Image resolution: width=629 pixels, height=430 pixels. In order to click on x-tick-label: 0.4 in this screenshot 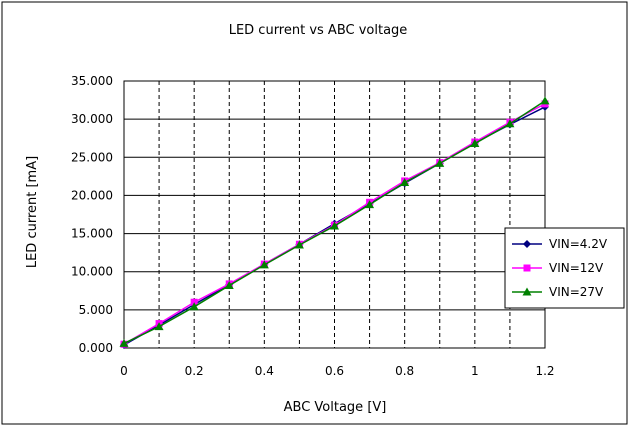, I will do `click(264, 371)`.